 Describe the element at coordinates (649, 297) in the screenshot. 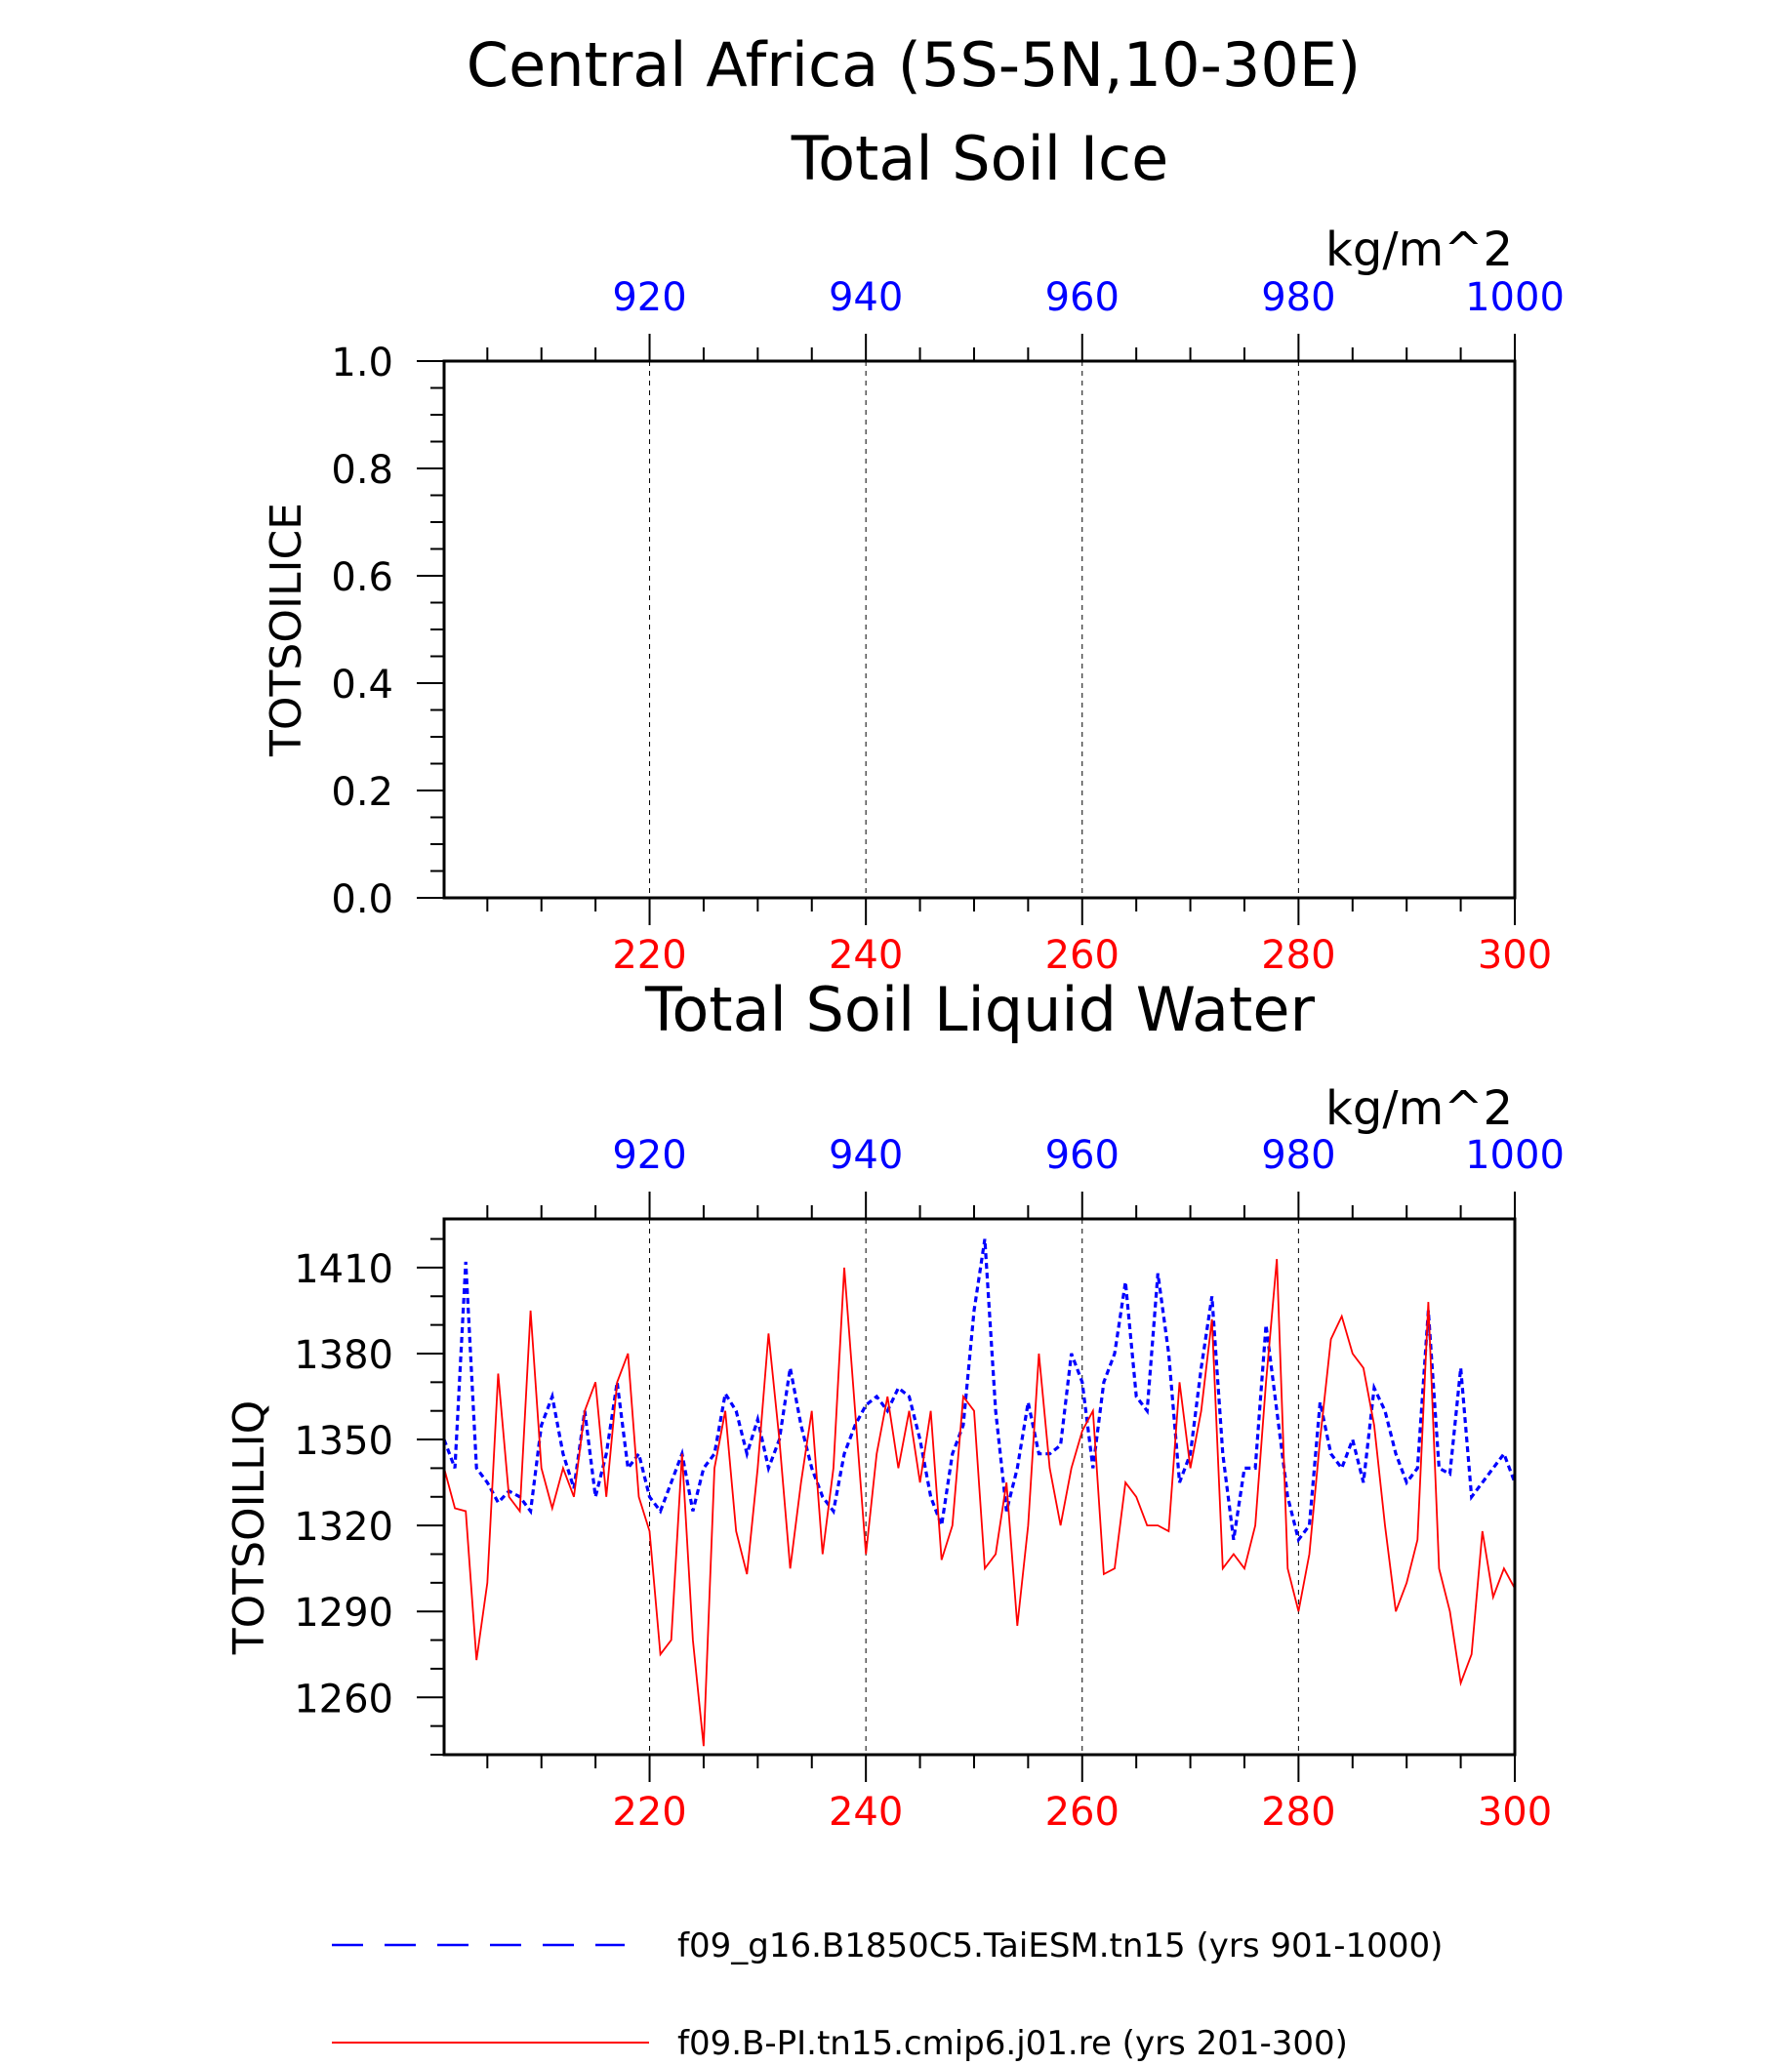

I see `panel-1-top-xtick-label: 920` at that location.